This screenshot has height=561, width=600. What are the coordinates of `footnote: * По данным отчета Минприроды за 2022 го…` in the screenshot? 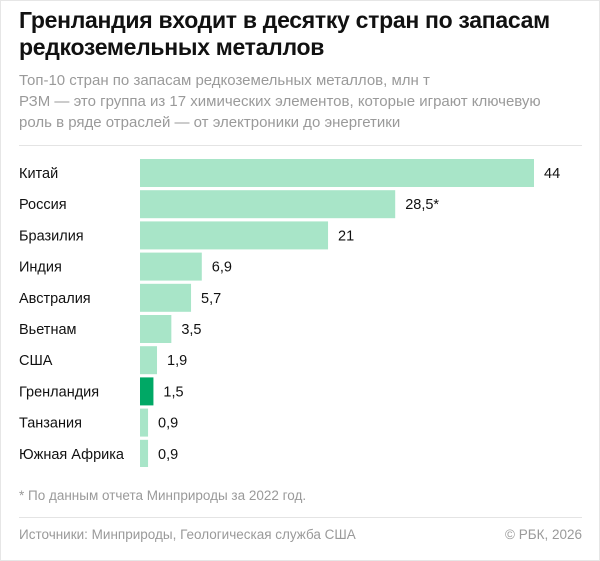 It's located at (163, 495).